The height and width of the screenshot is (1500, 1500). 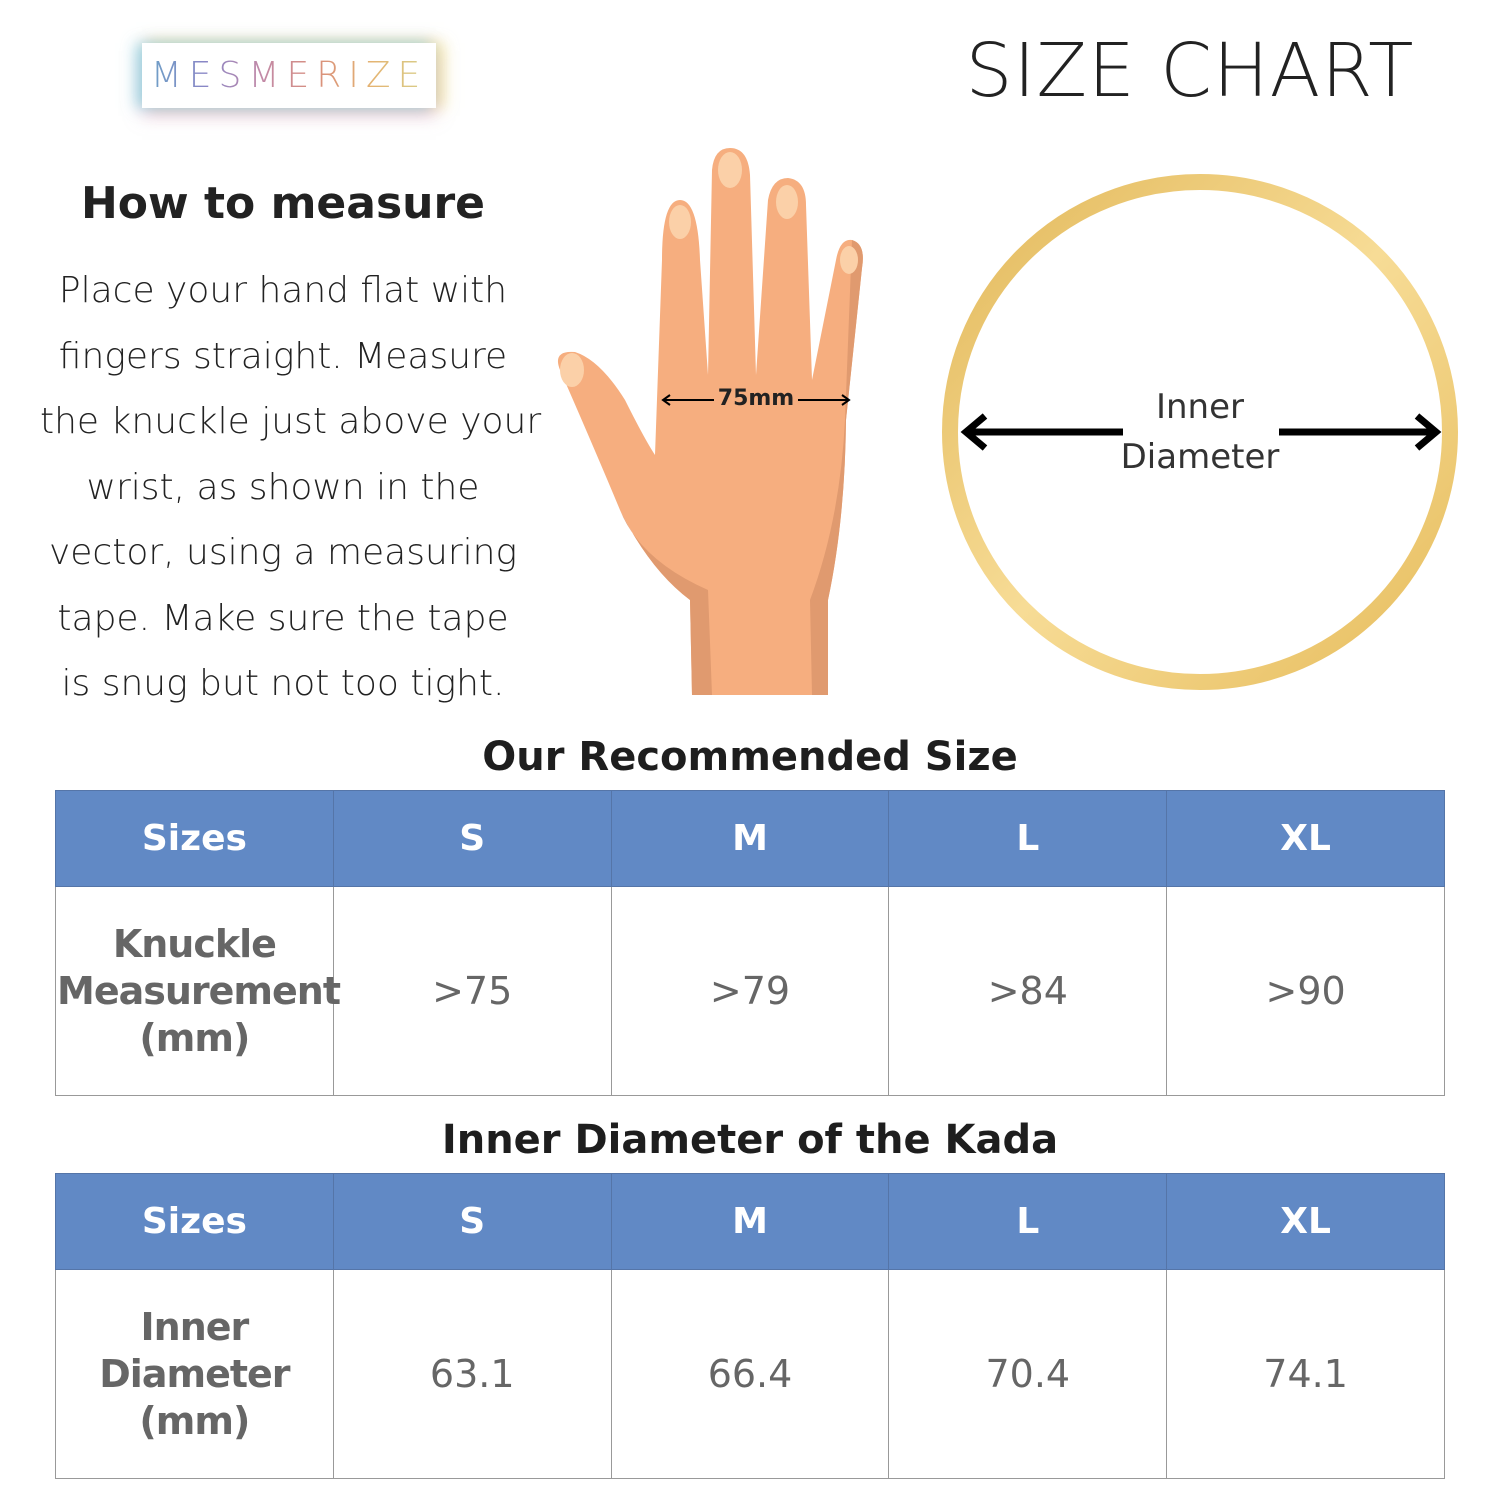 What do you see at coordinates (283, 552) in the screenshot?
I see `instruction-line: vector, using a measuring` at bounding box center [283, 552].